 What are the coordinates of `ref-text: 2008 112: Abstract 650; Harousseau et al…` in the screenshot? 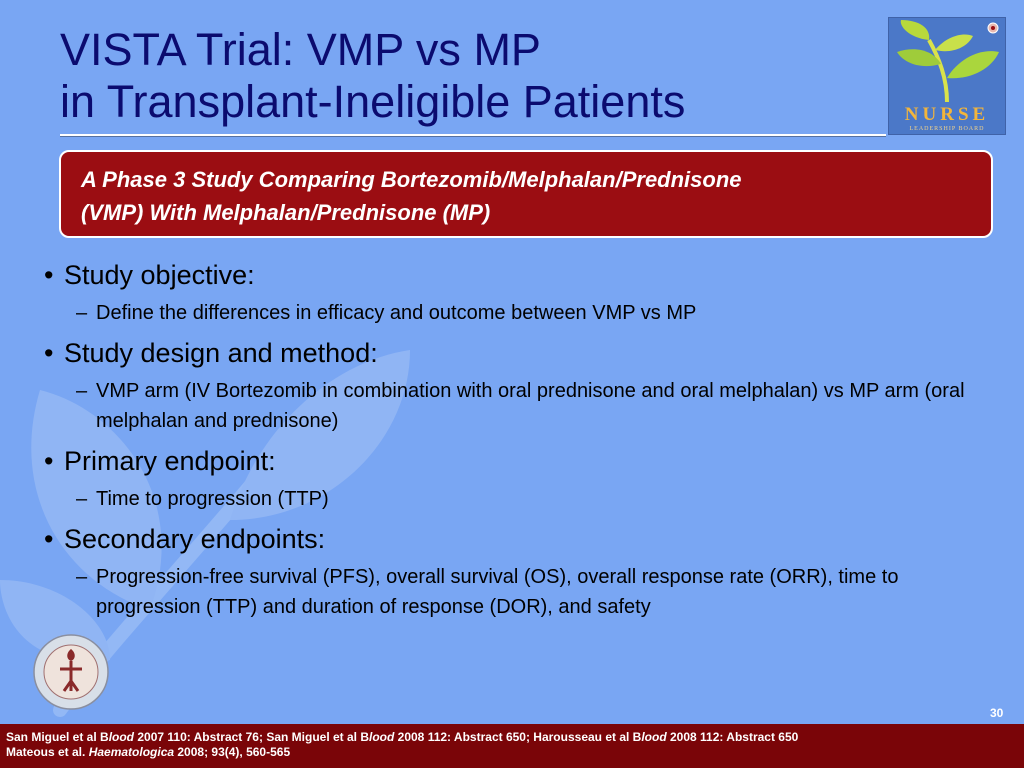 It's located at (518, 737).